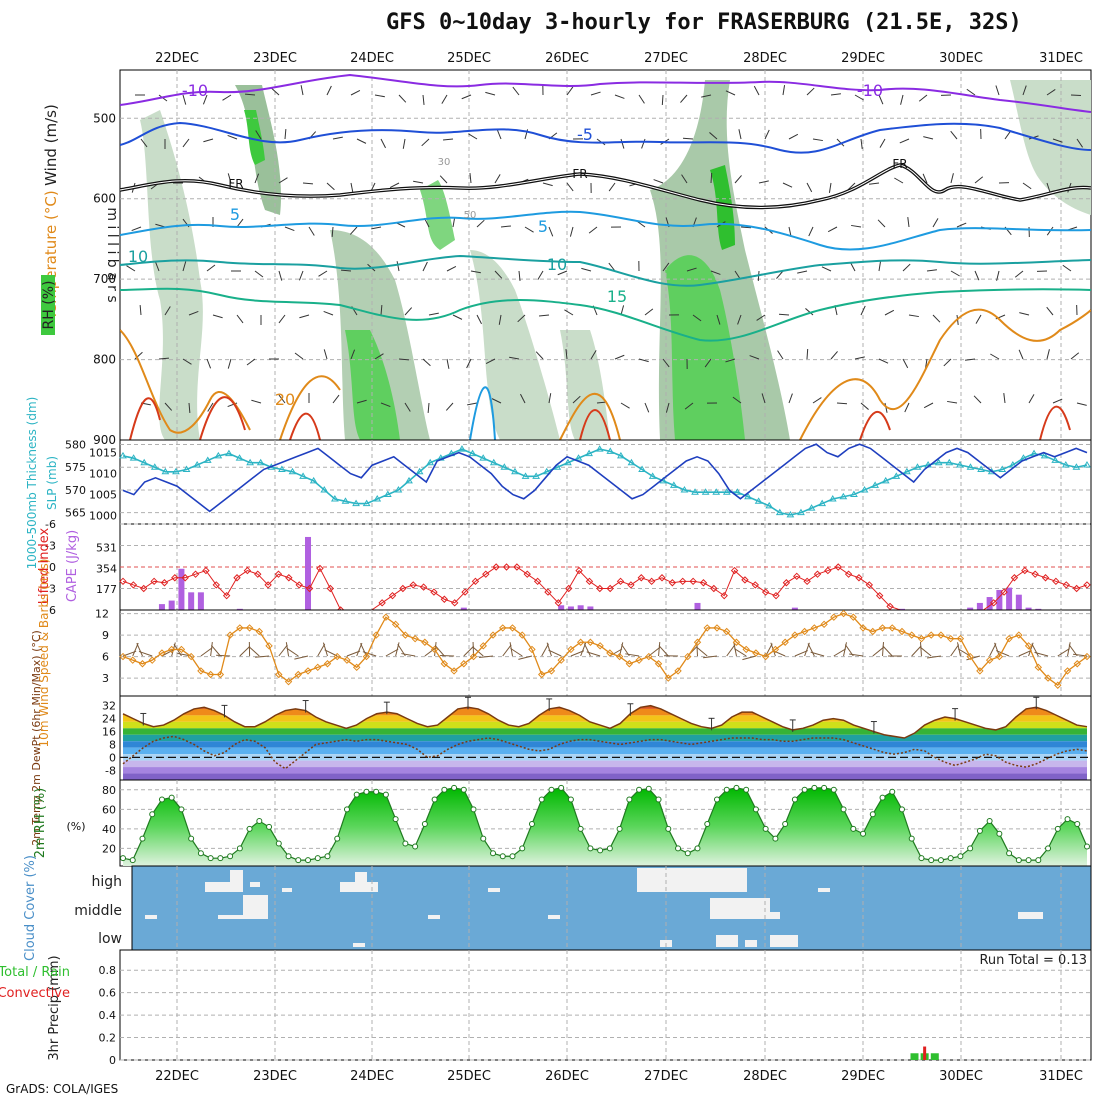 This screenshot has width=1100, height=1100. I want to click on lifted-index-tick-label: 3, so click(52, 589).